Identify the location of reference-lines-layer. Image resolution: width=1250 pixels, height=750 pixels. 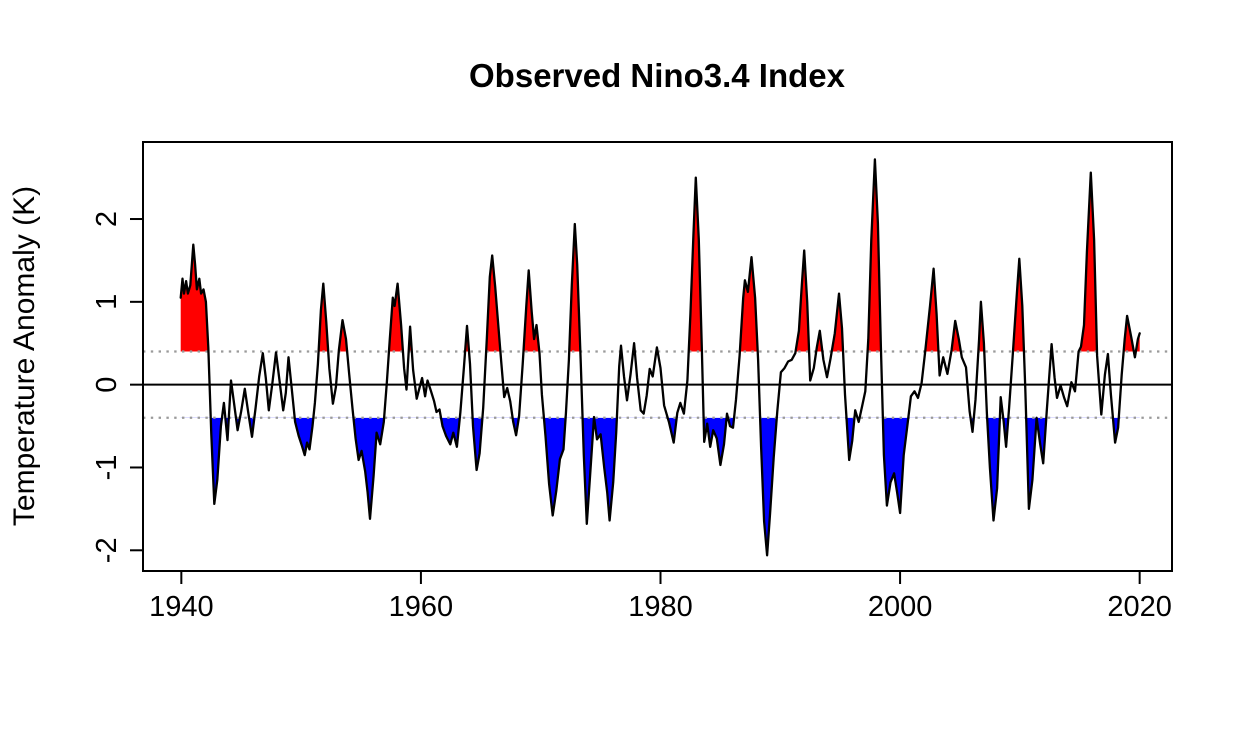
(657, 384).